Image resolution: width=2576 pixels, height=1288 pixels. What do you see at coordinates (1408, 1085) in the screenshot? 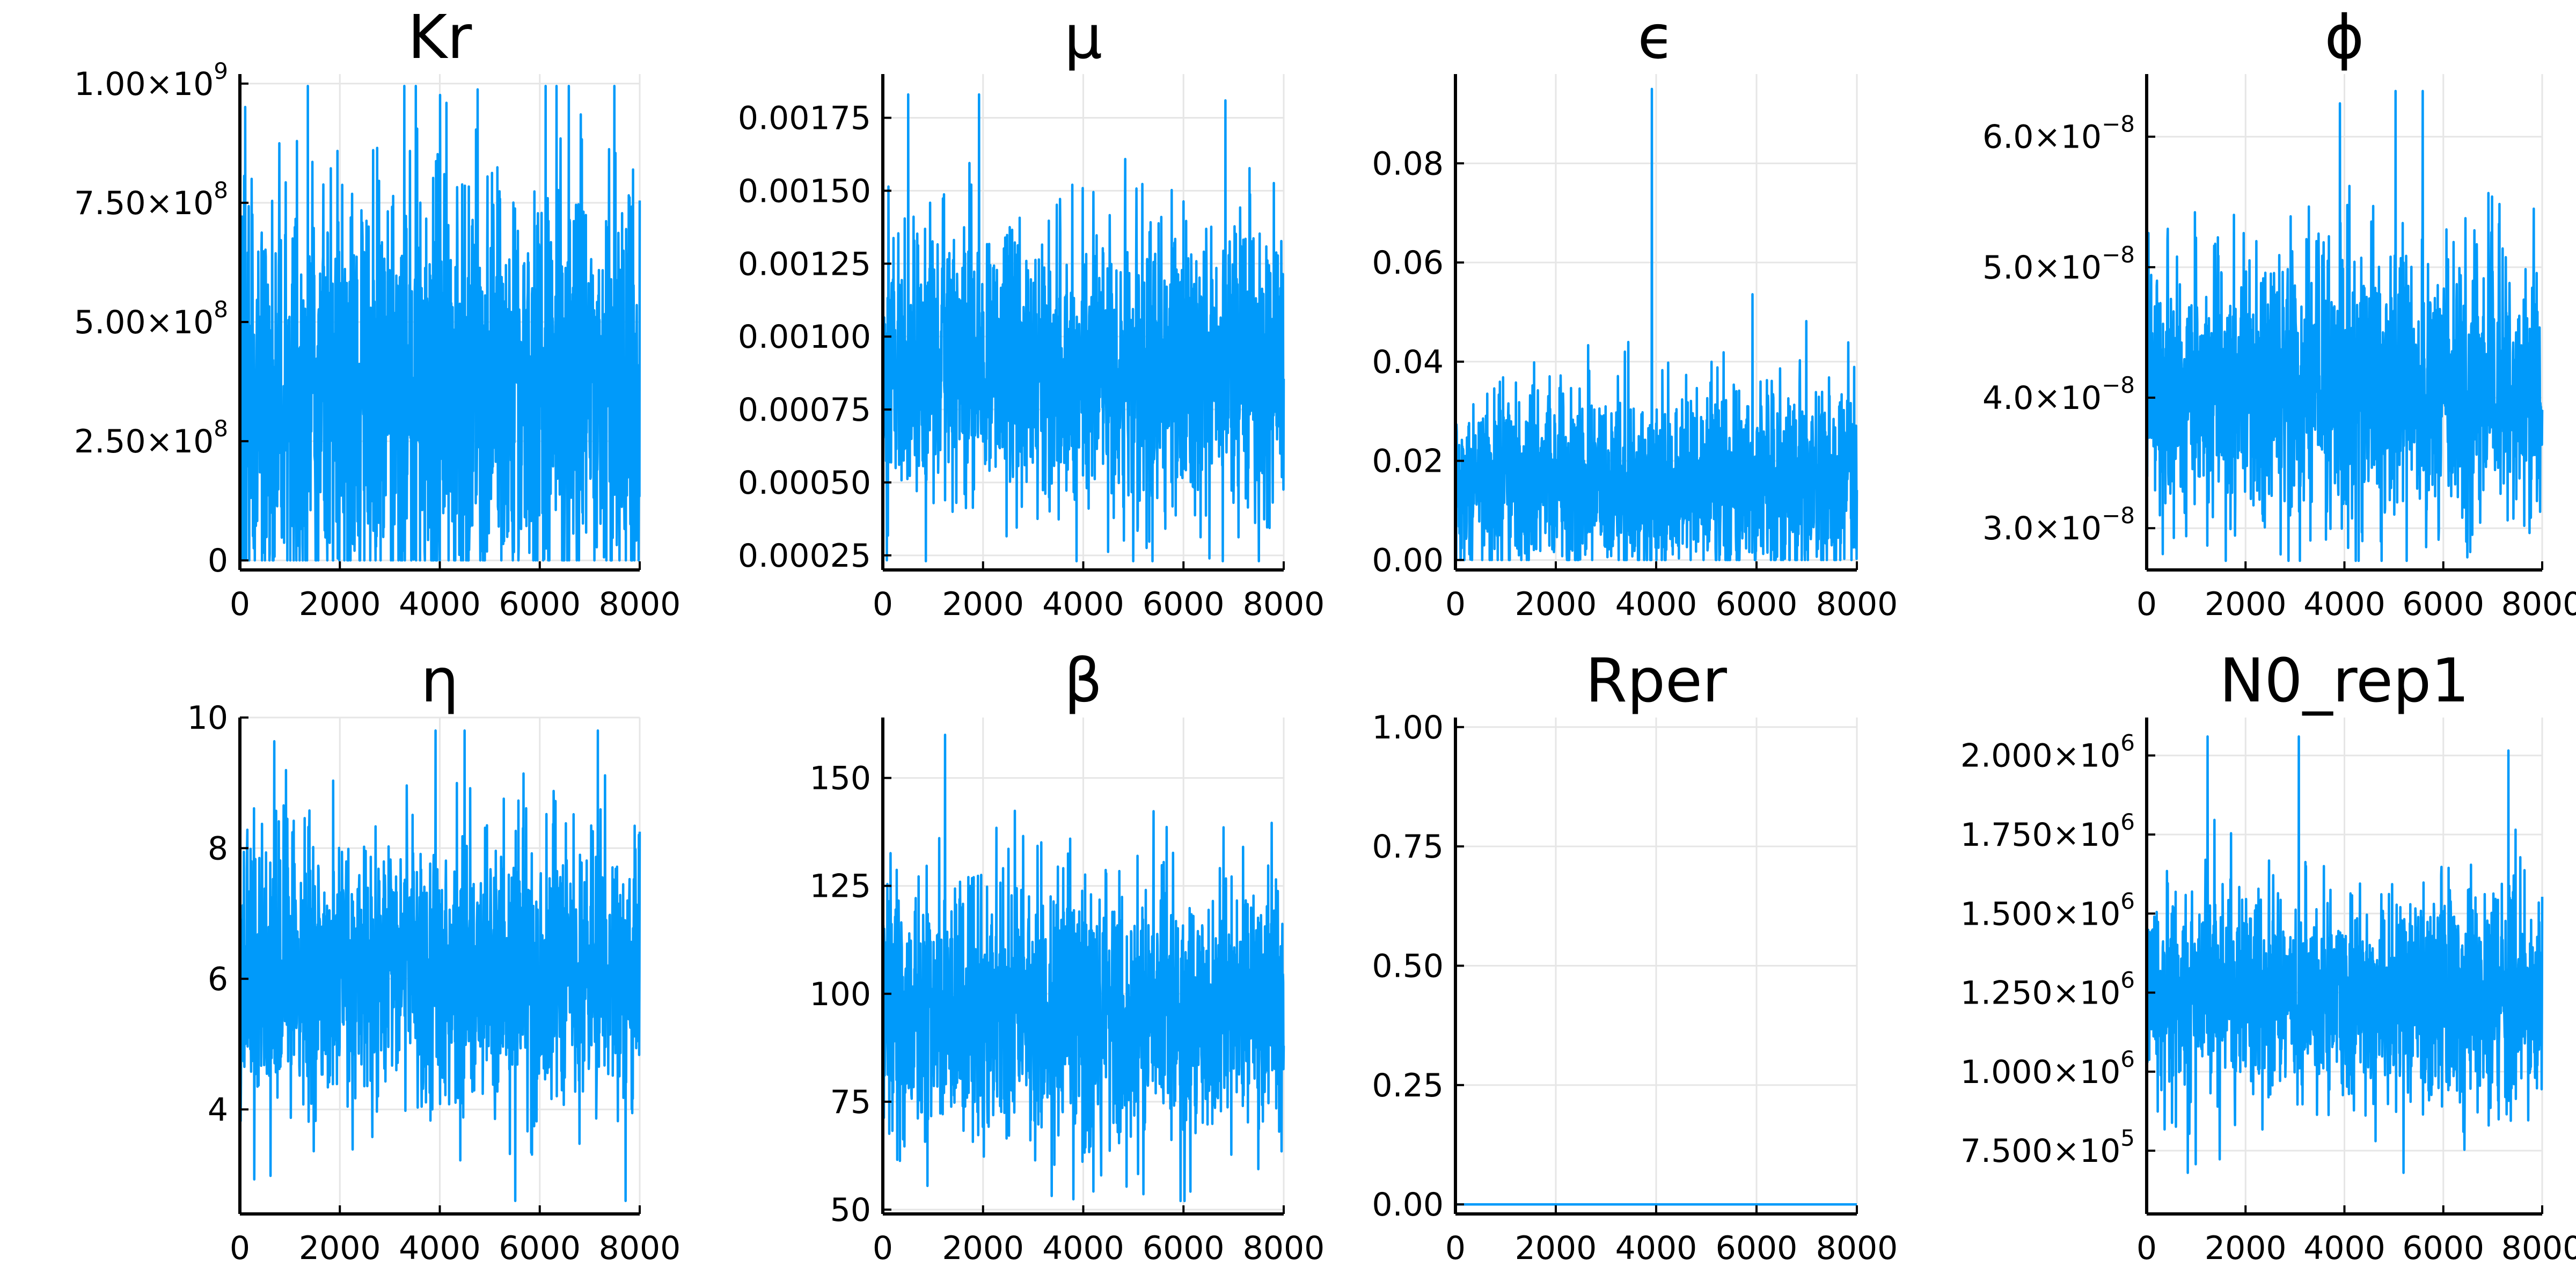
I see `y-tick-mantissa: 0.25` at bounding box center [1408, 1085].